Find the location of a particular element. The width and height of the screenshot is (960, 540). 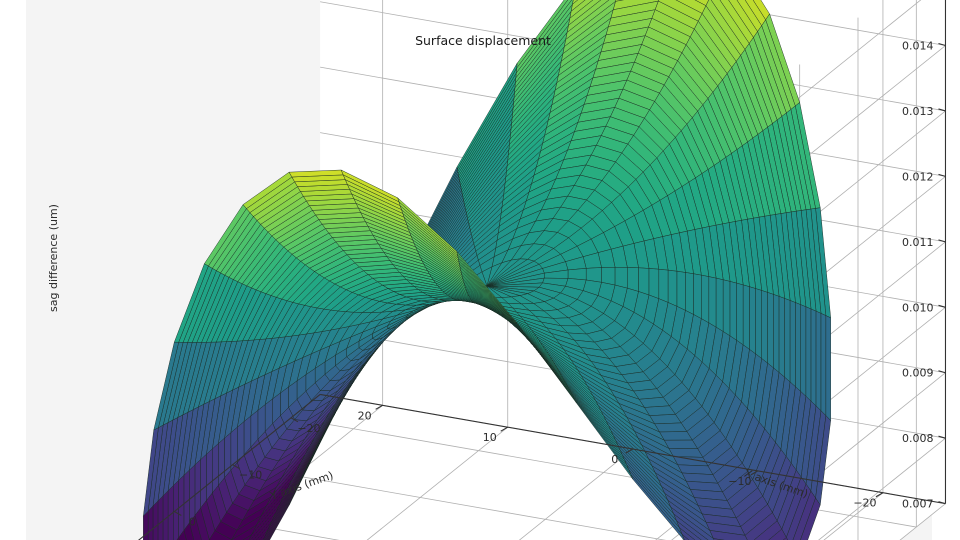

z-axis-title: sag difference (um) is located at coordinates (53, 258).